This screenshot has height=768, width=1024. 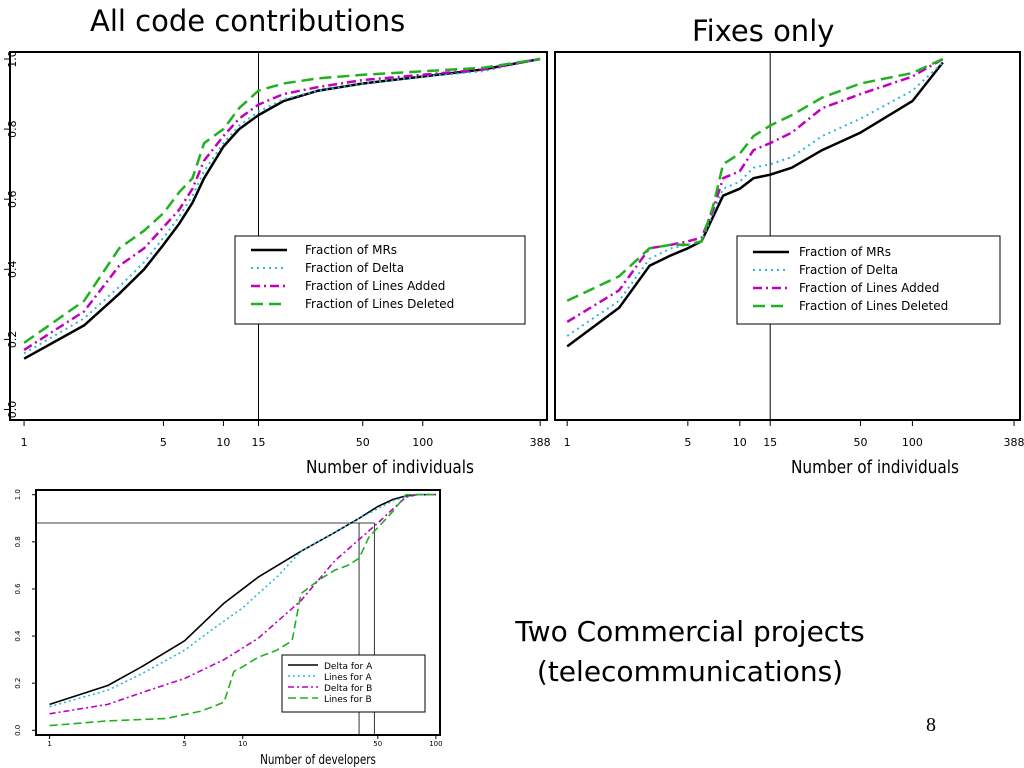 What do you see at coordinates (690, 671) in the screenshot?
I see `caption-line-2: (telecommunications)` at bounding box center [690, 671].